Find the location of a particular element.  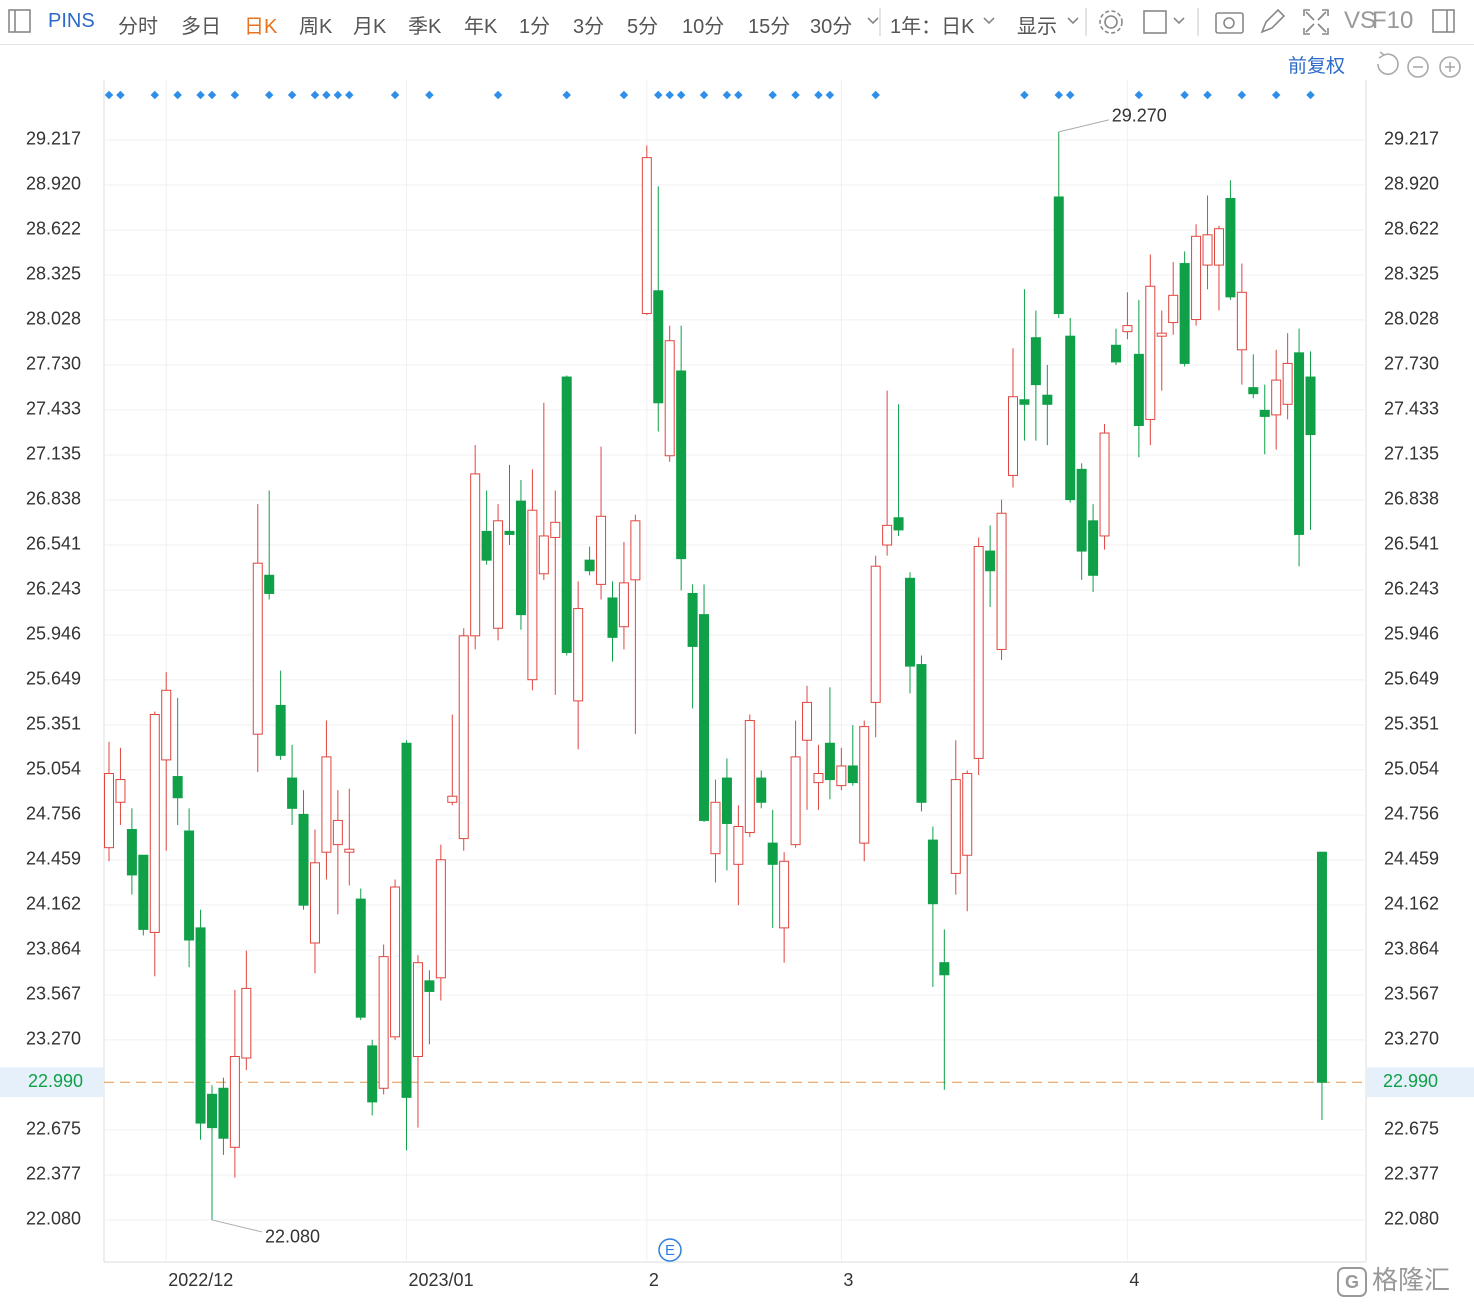

period-tab: 季K is located at coordinates (425, 27).